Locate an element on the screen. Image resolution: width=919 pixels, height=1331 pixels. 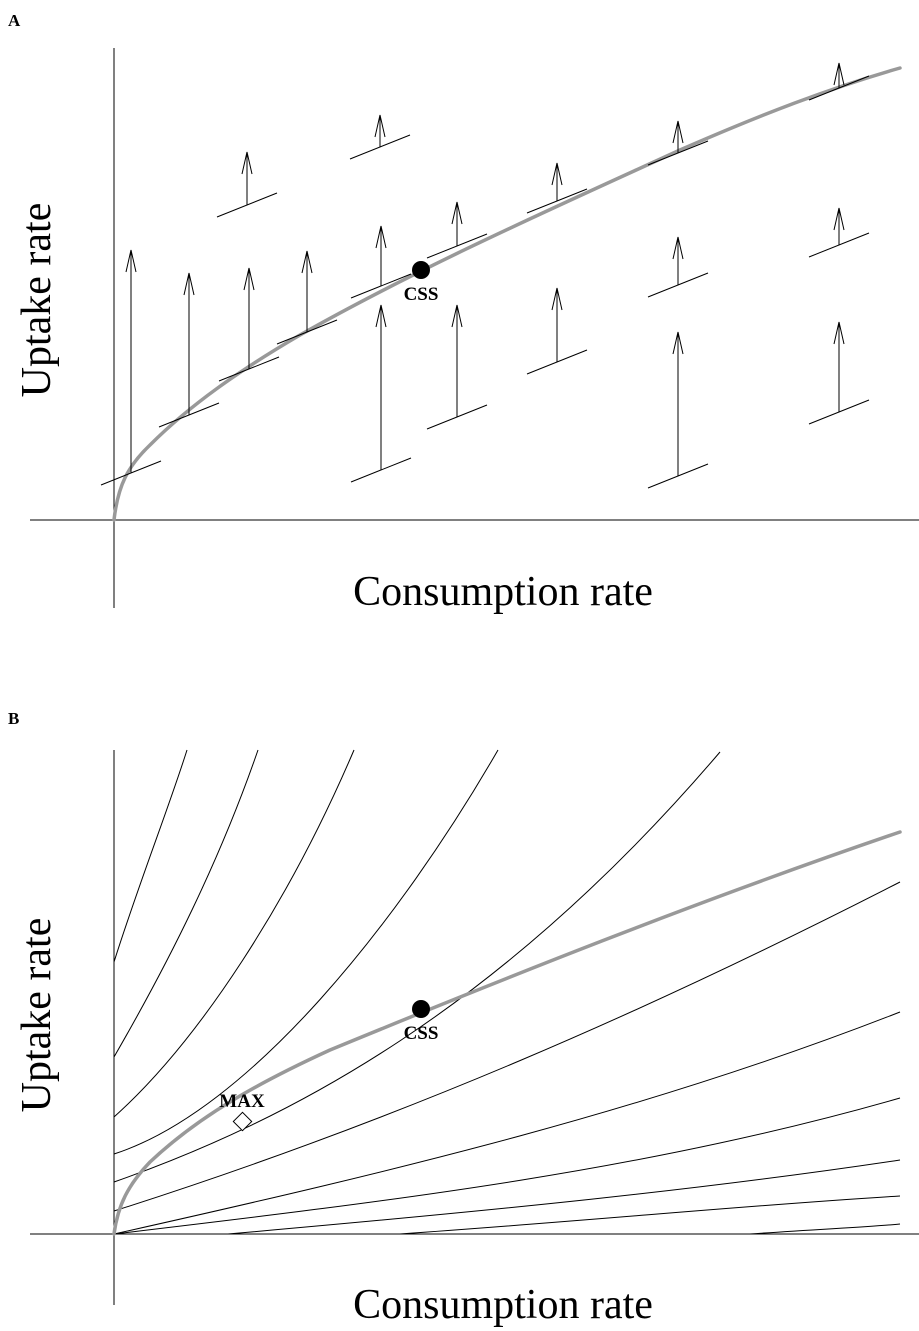
panel-b-x-axis-title: Consumption rate is located at coordinates (503, 1305).